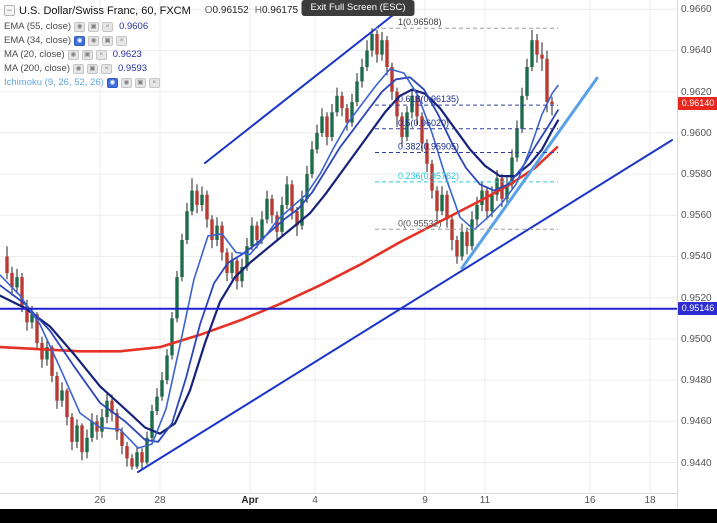  What do you see at coordinates (696, 133) in the screenshot?
I see `price-tick-label: 0.9600` at bounding box center [696, 133].